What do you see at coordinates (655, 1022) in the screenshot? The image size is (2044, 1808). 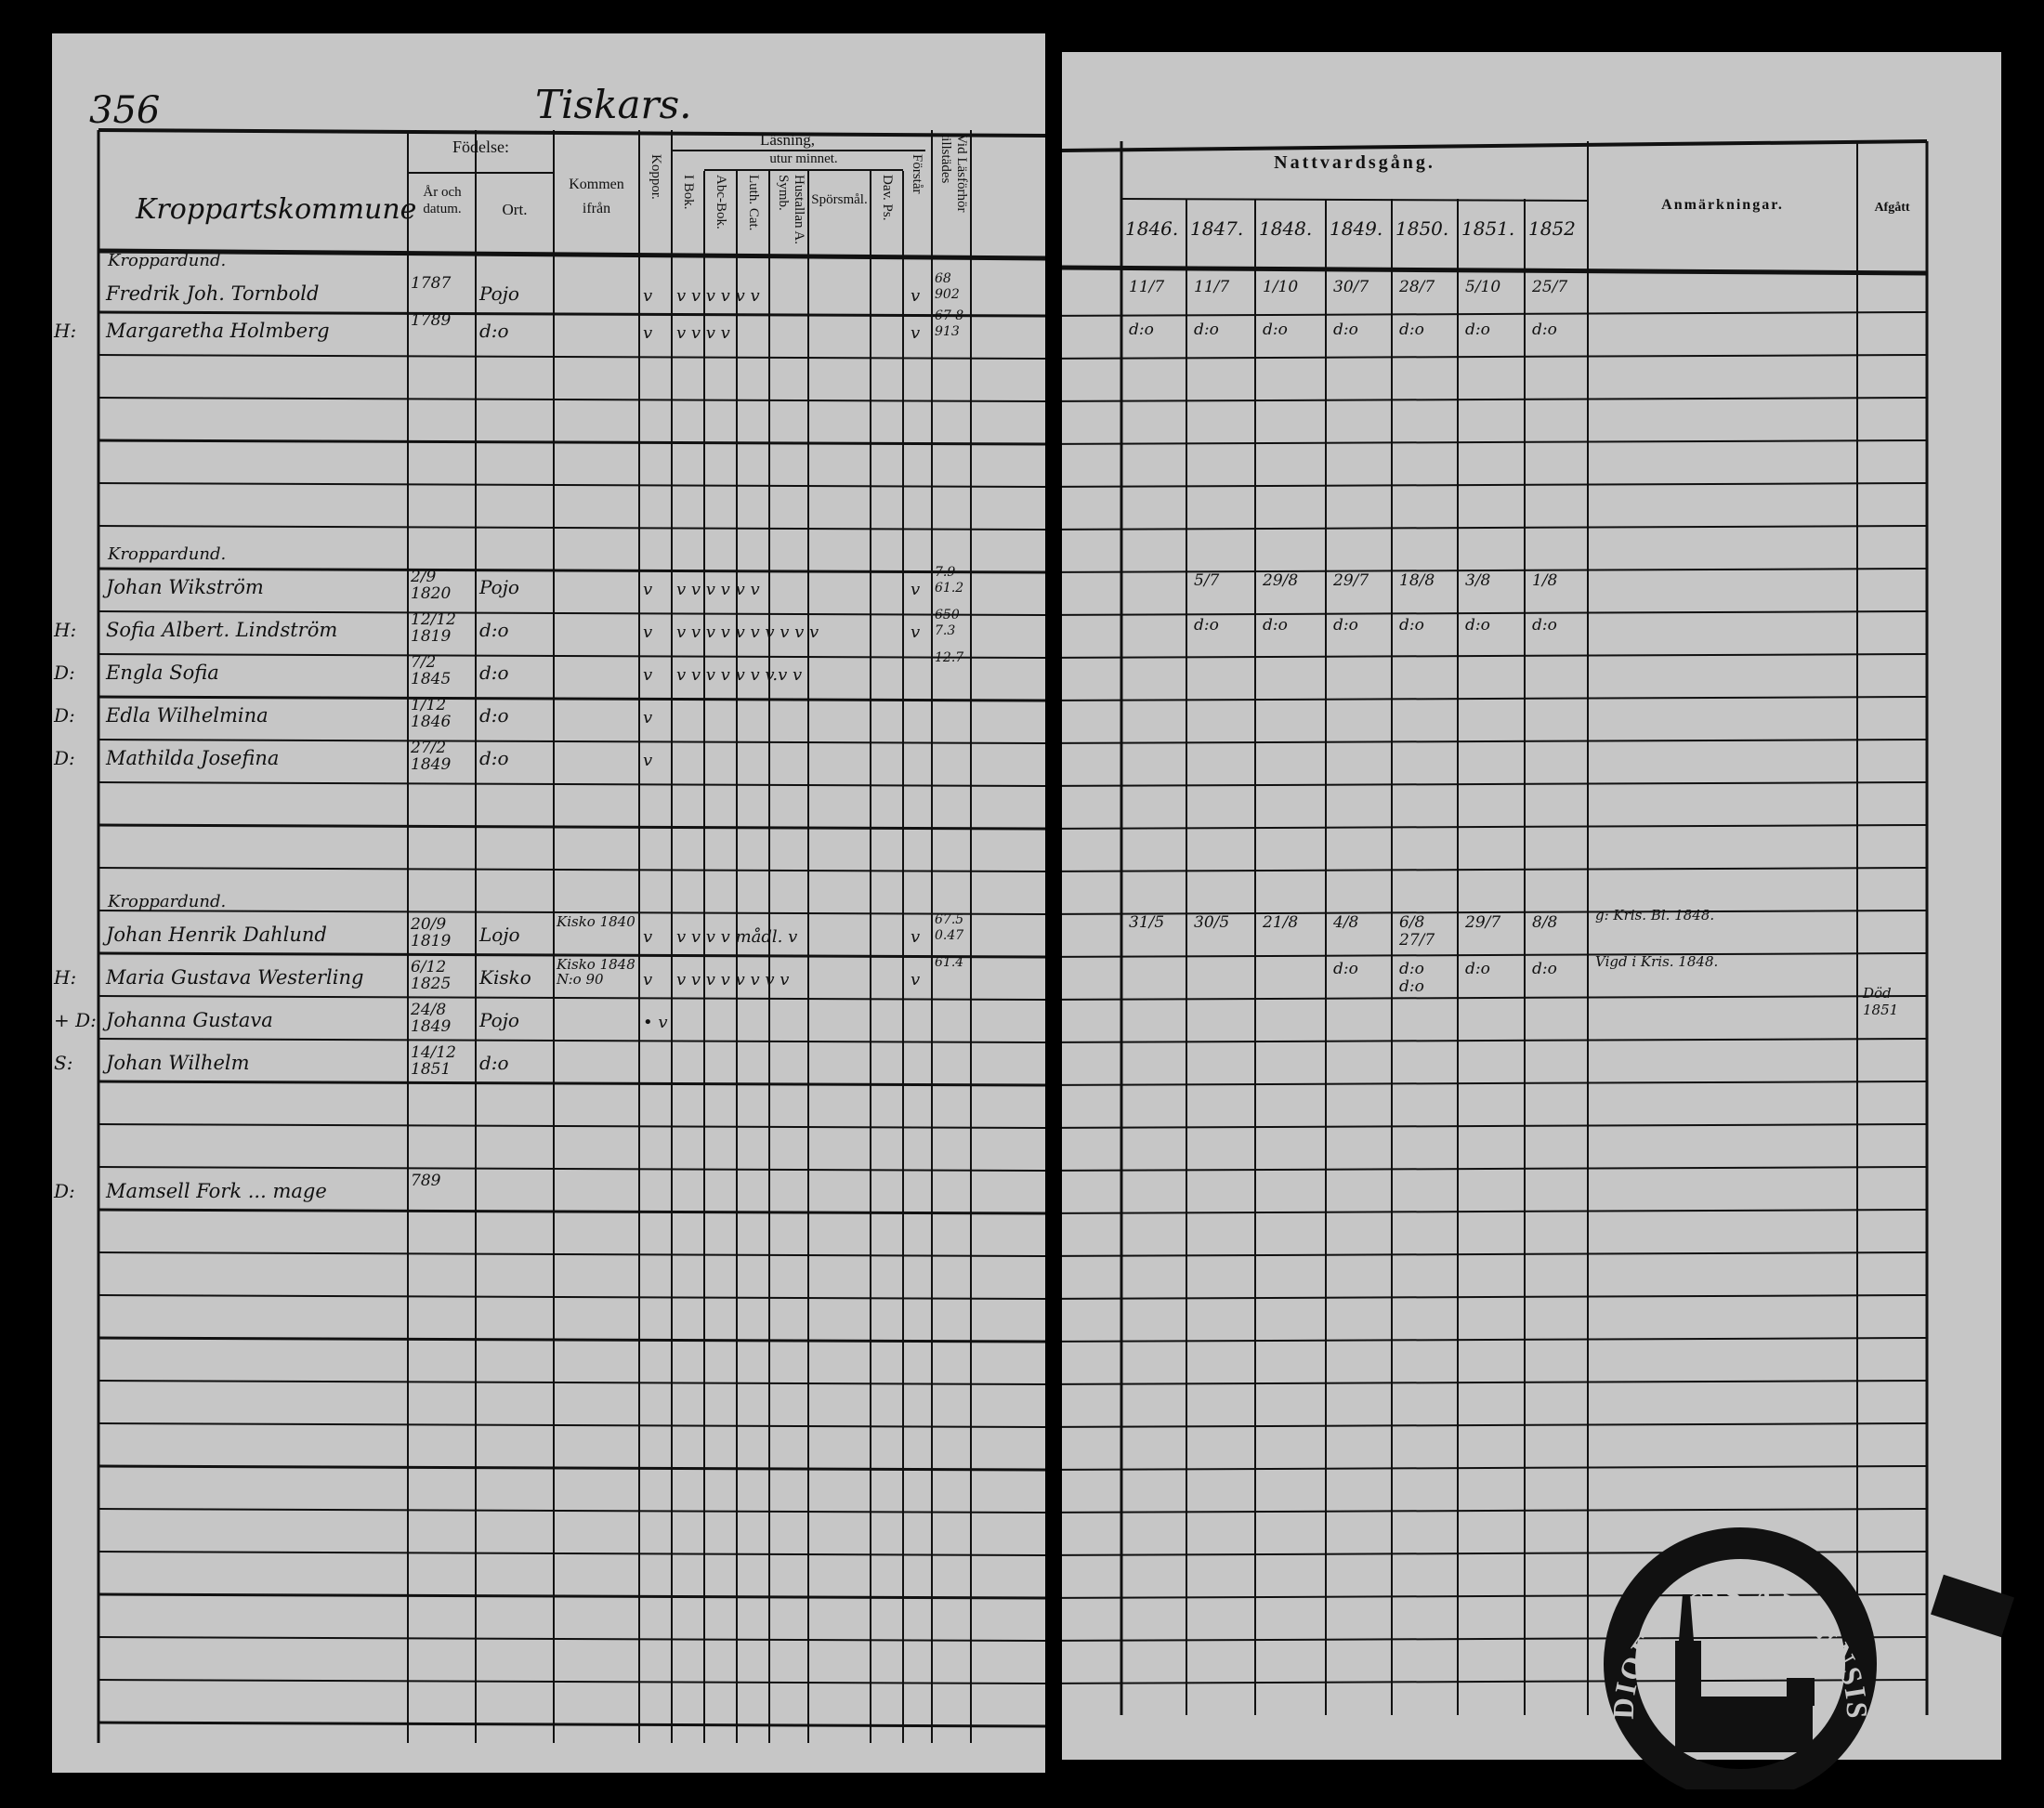 I see `entry-koppor: • v` at bounding box center [655, 1022].